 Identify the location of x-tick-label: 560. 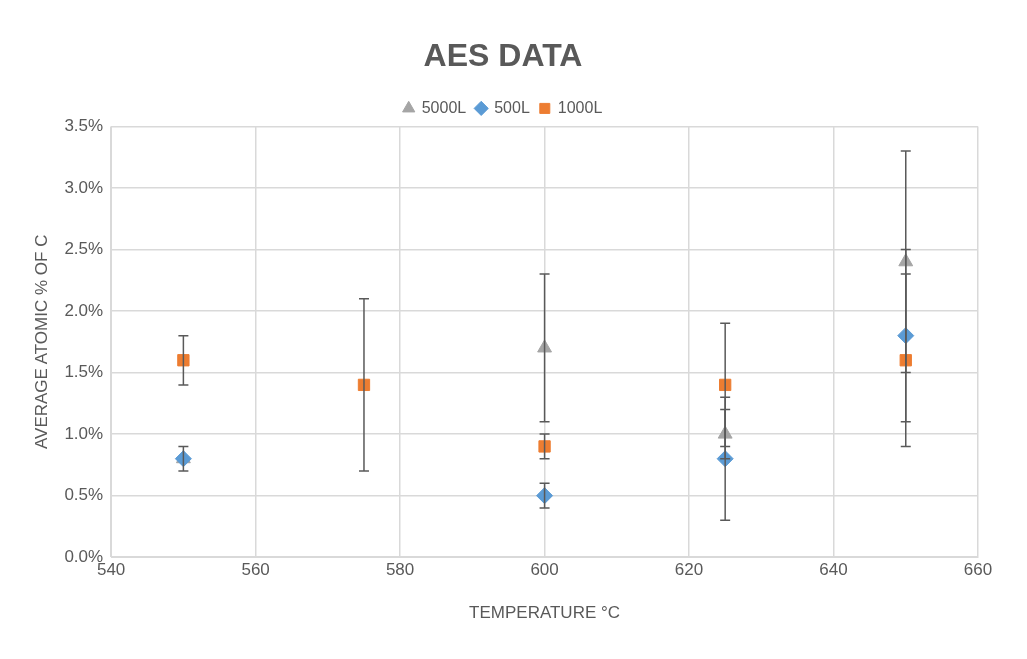
(255, 570).